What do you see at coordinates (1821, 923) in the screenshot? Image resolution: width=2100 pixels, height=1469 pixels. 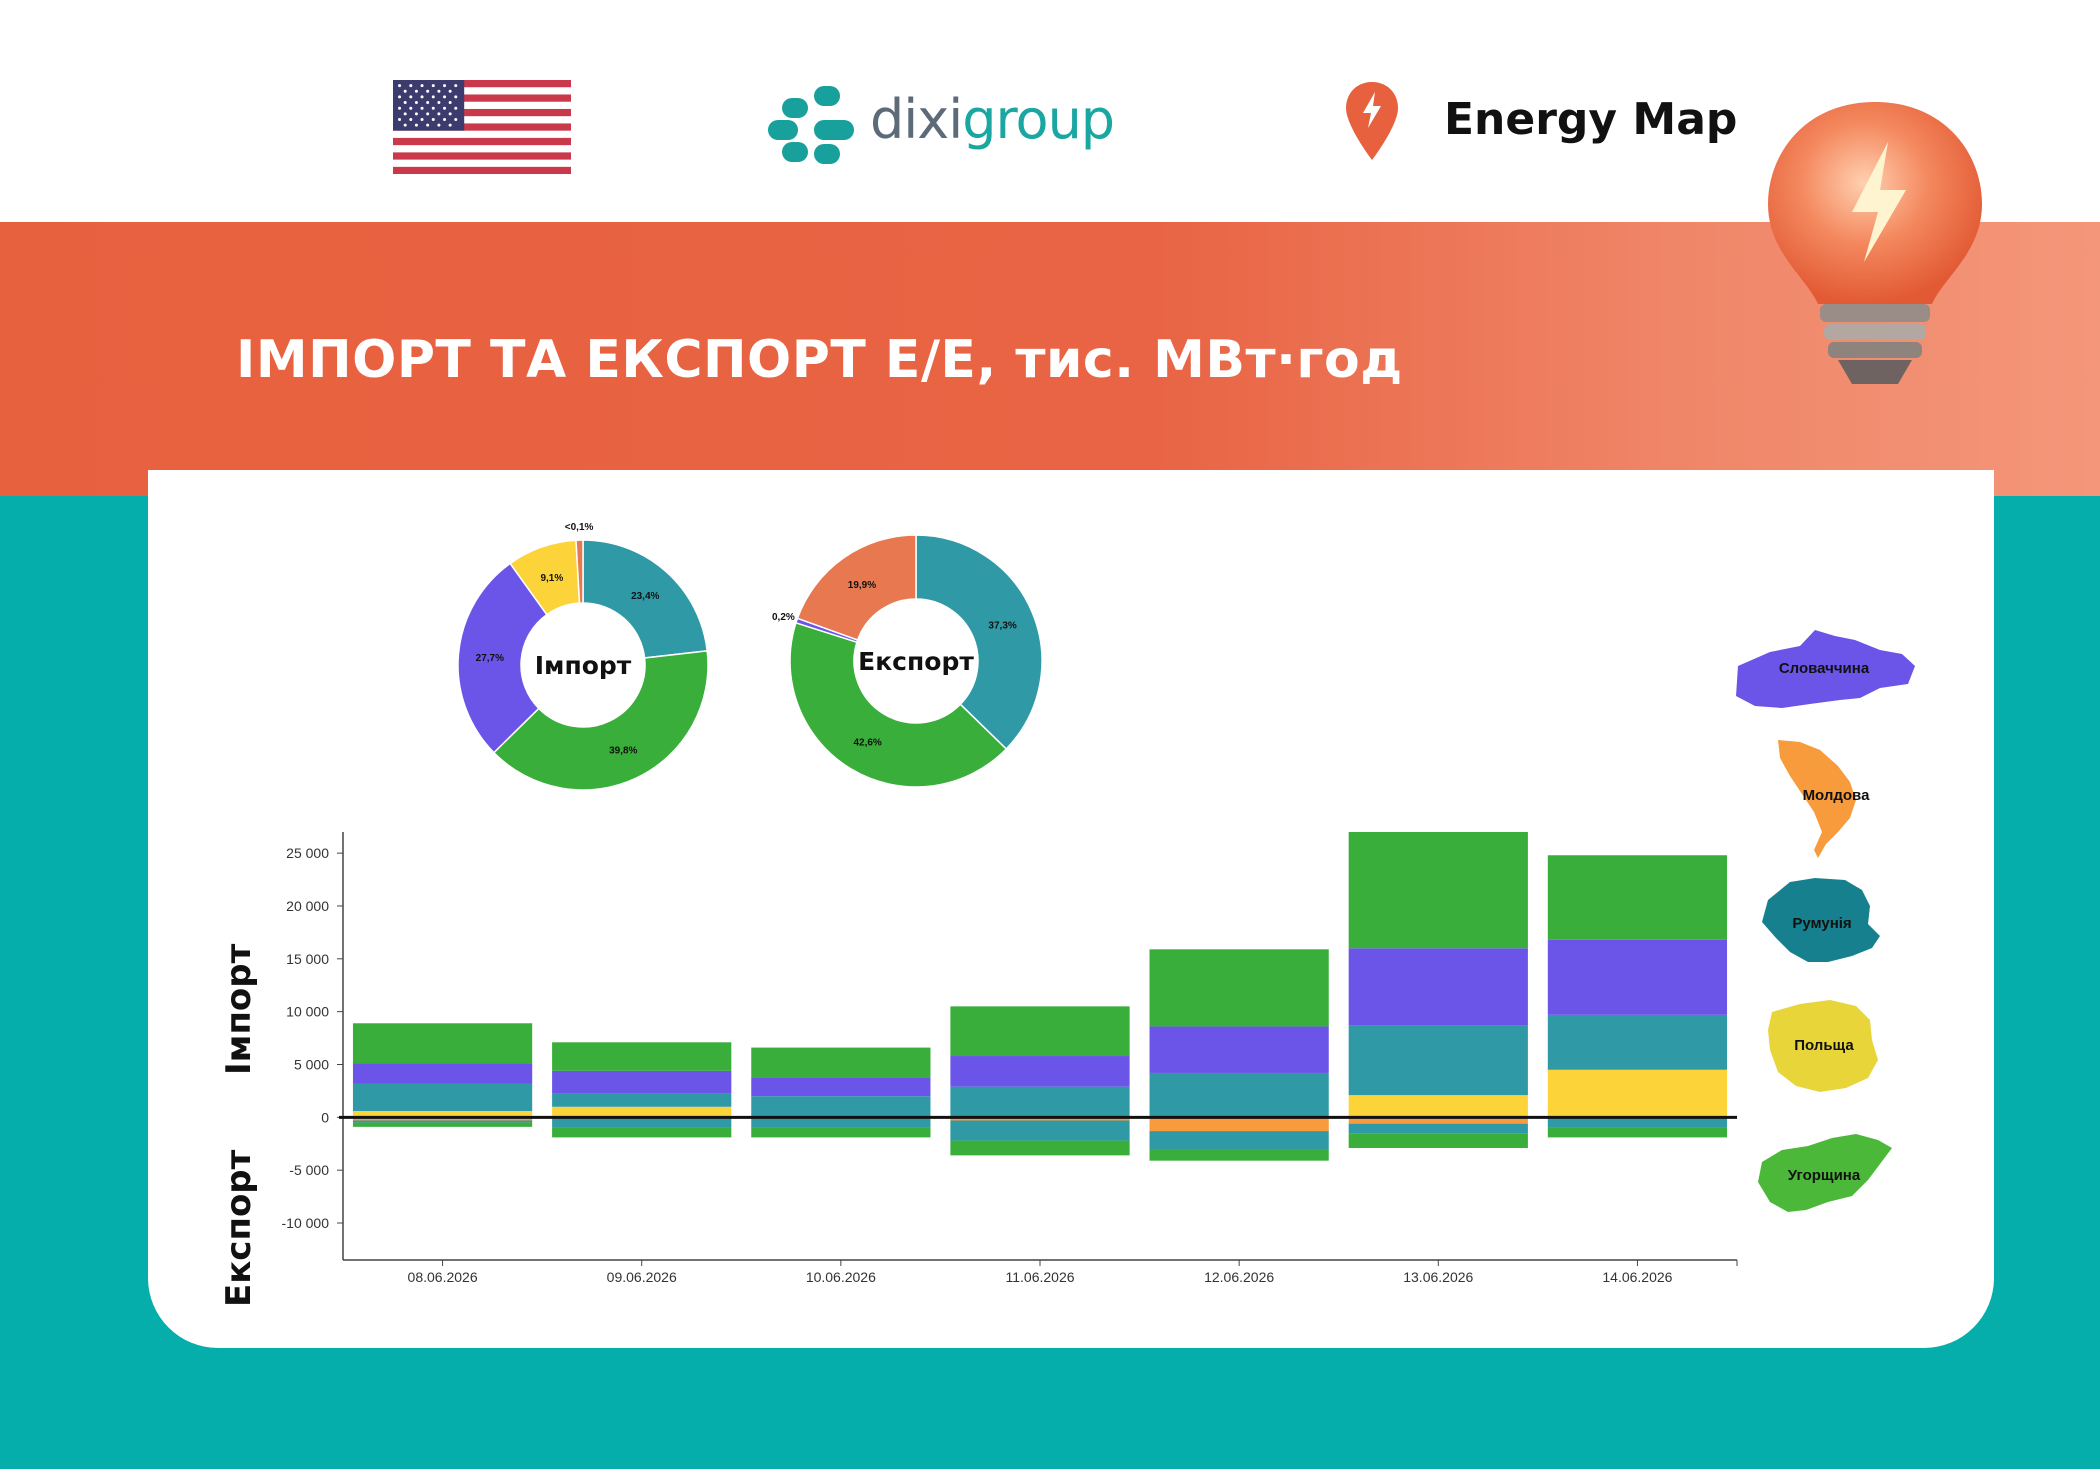 I see `svg-text: Румунія` at bounding box center [1821, 923].